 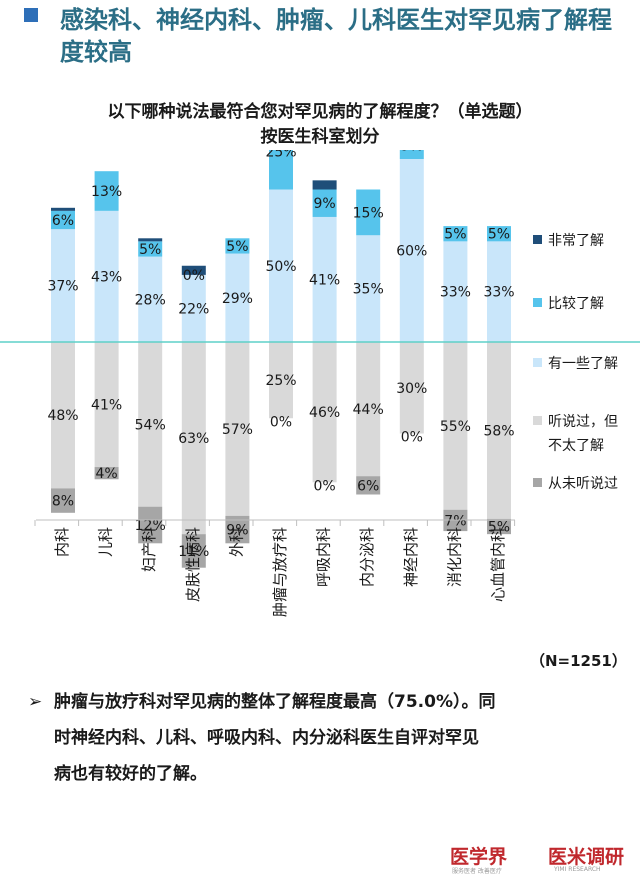 I want to click on legend-label: 比较了解, so click(x=576, y=304).